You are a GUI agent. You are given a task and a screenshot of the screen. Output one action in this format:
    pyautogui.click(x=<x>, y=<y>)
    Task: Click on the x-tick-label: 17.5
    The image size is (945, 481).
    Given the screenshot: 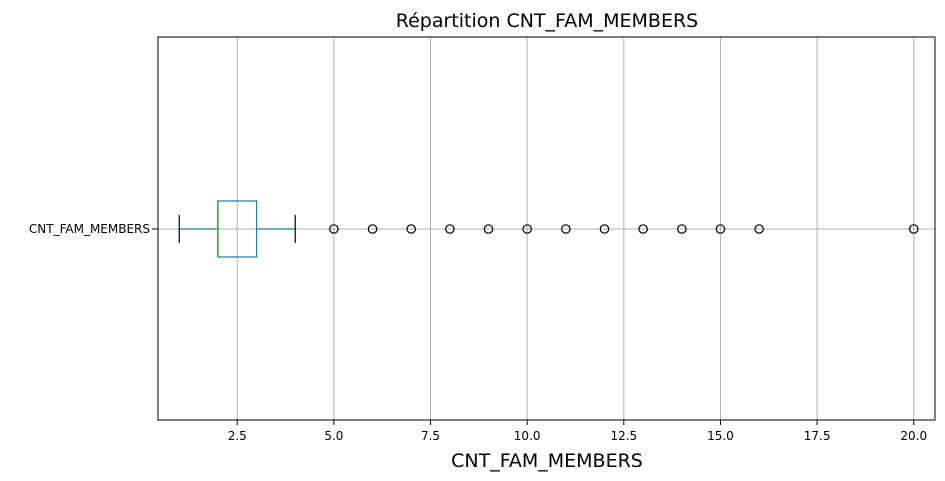 What is the action you would take?
    pyautogui.click(x=817, y=436)
    